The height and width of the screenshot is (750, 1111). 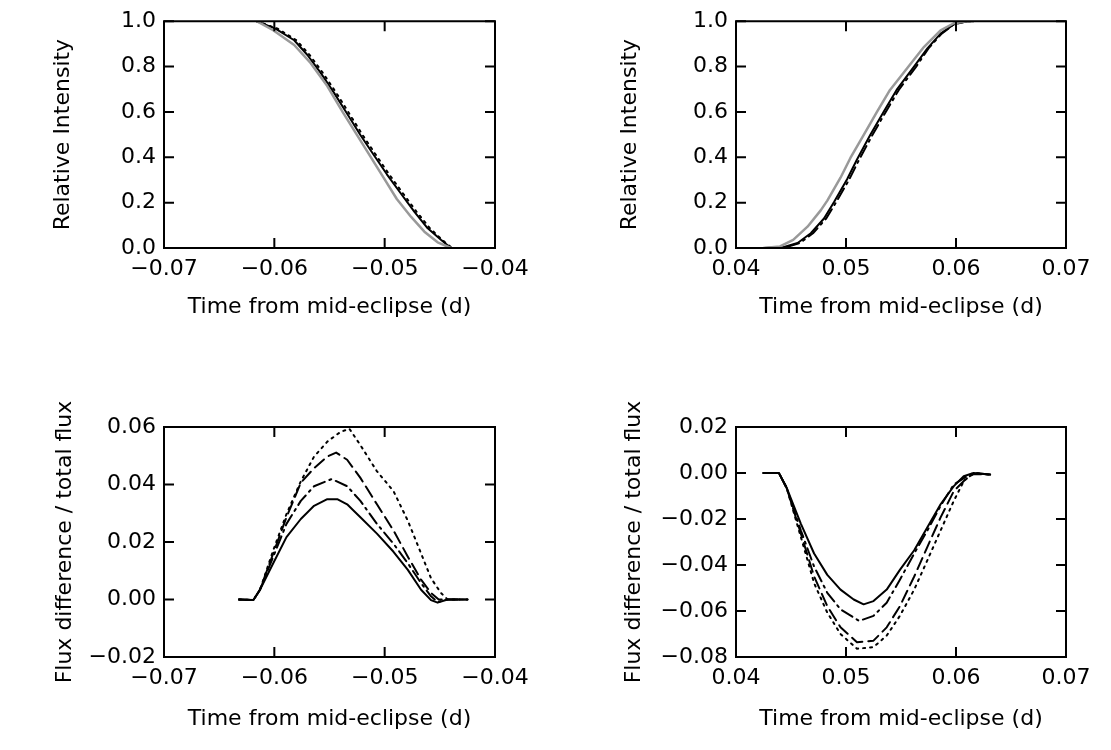 I want to click on y-tick-label: −0.06, so click(x=694, y=609).